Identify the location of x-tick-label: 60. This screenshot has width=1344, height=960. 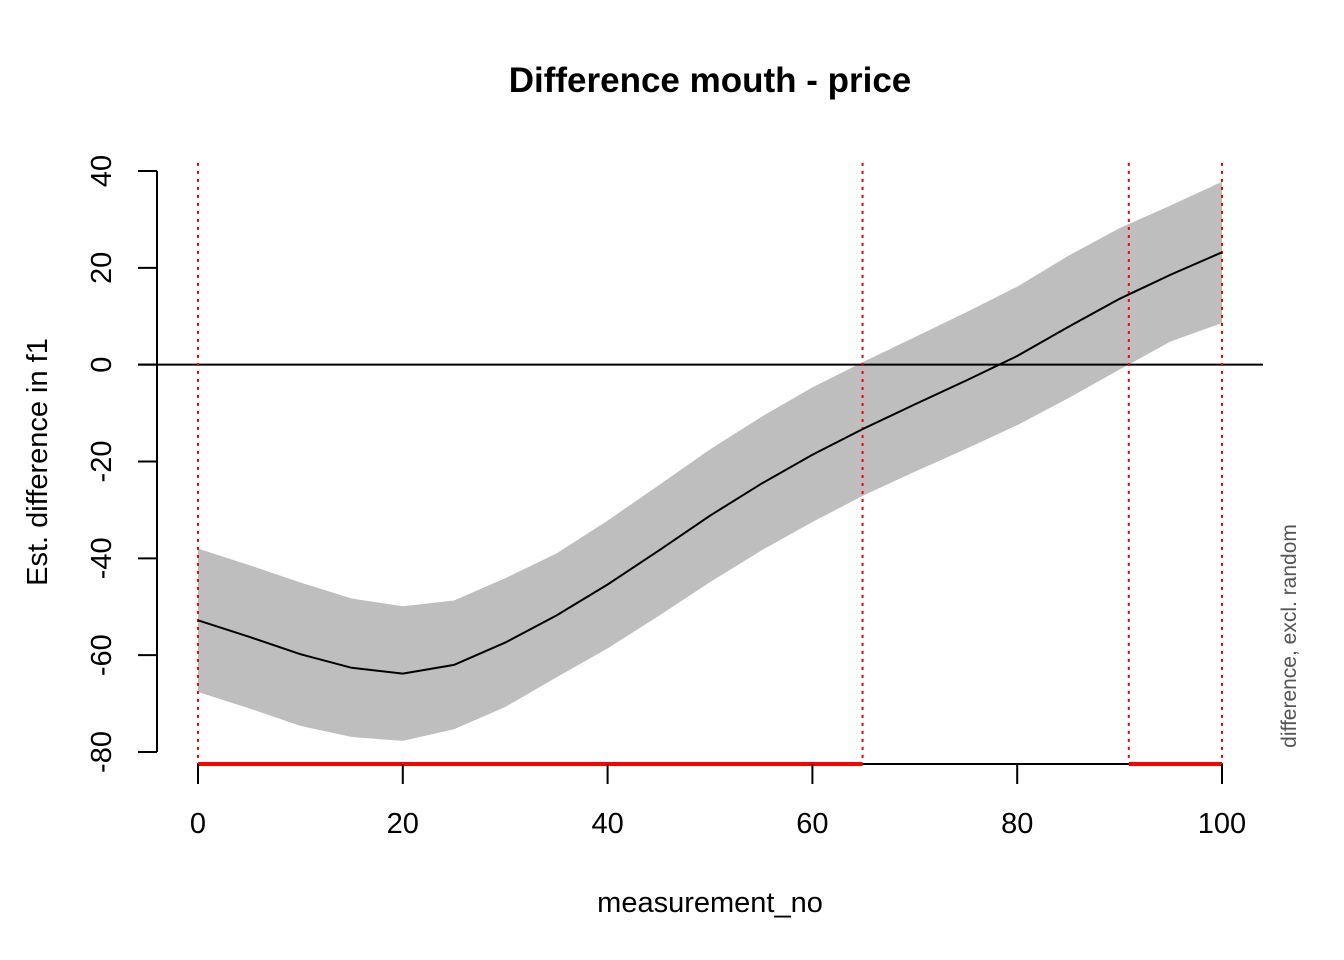
(812, 824).